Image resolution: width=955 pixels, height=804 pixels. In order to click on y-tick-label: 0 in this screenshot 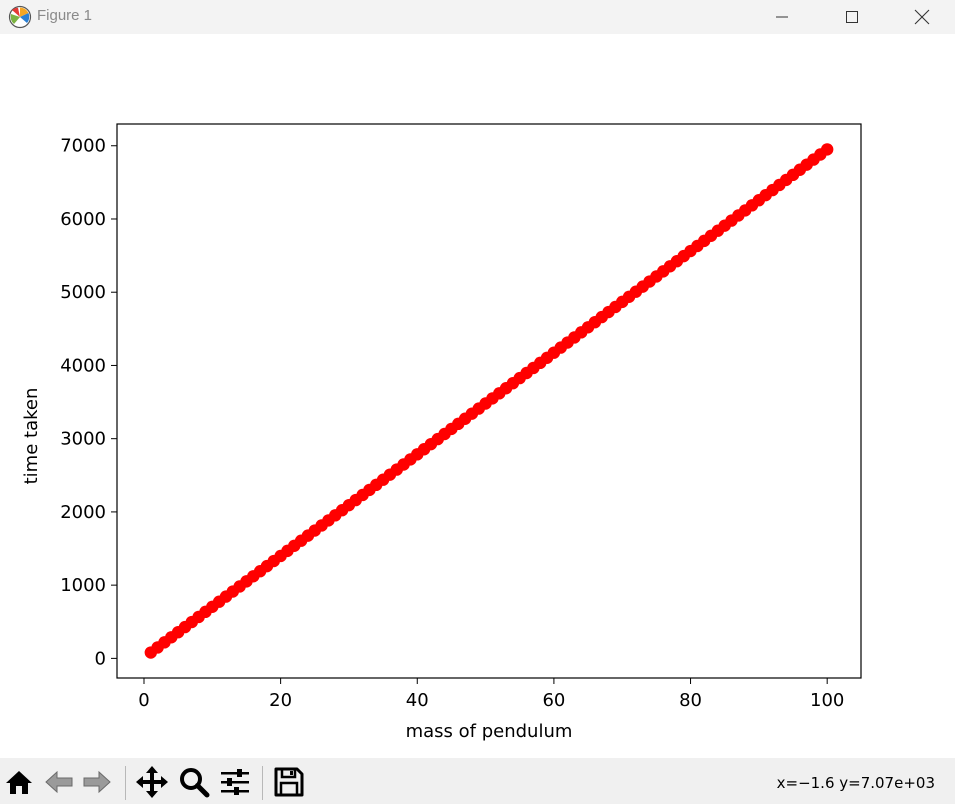, I will do `click(100, 658)`.